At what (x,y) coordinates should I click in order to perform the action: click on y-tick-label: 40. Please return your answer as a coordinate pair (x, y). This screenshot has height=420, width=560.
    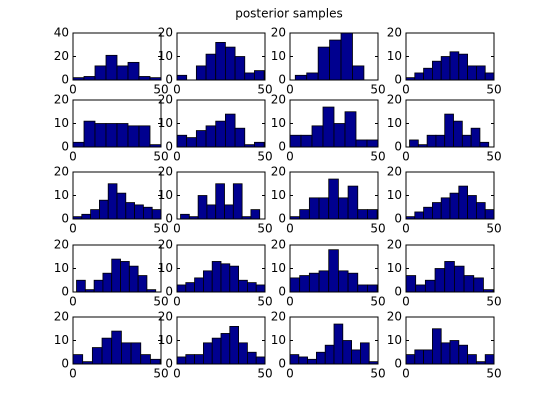
    Looking at the image, I should click on (61, 33).